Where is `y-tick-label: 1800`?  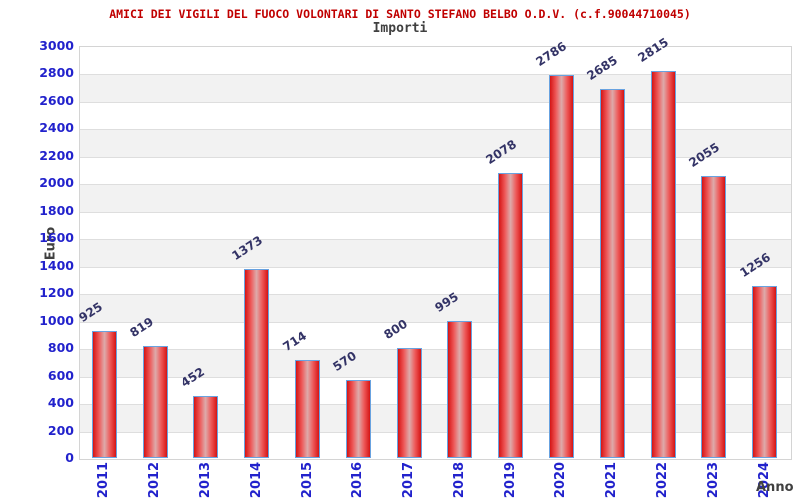 y-tick-label: 1800 is located at coordinates (56, 210).